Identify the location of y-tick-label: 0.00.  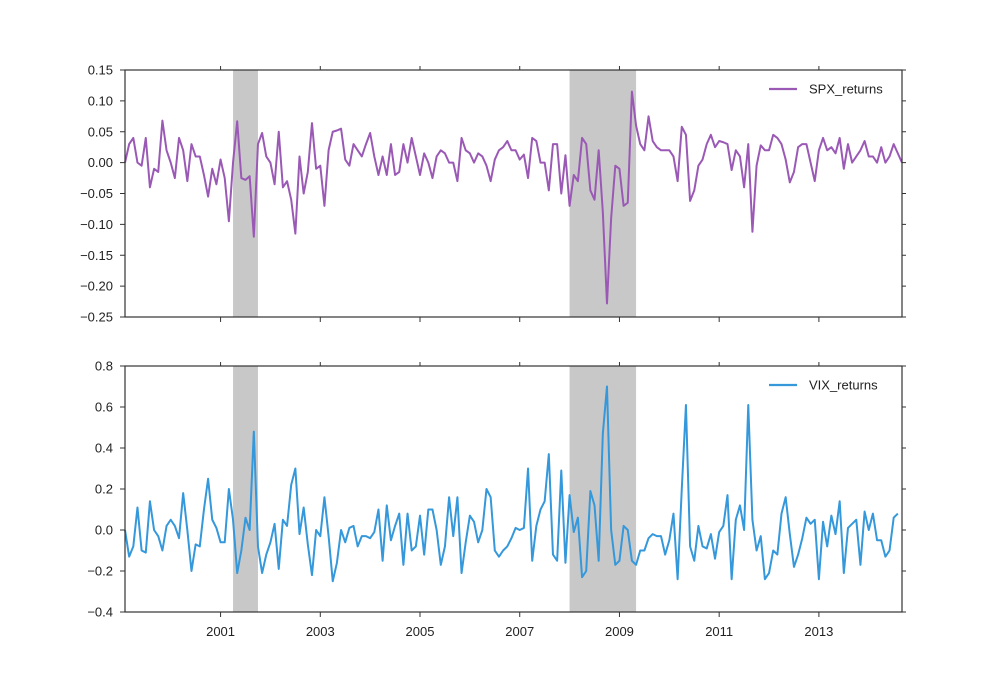
(100, 162).